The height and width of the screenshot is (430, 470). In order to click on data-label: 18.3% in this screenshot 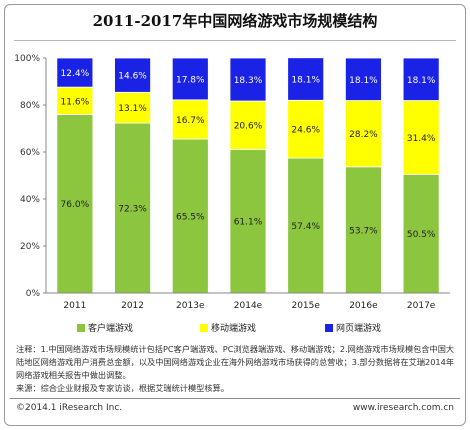, I will do `click(248, 81)`.